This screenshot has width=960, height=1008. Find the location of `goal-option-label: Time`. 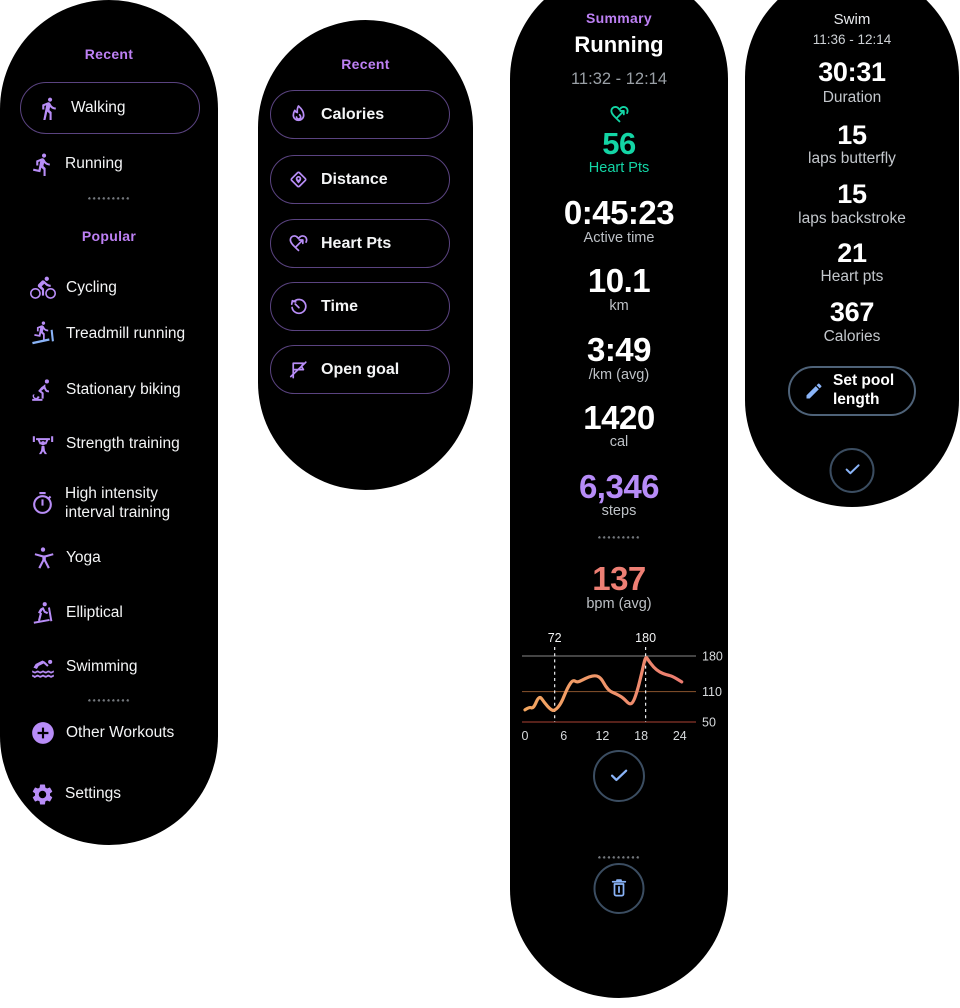

goal-option-label: Time is located at coordinates (340, 306).